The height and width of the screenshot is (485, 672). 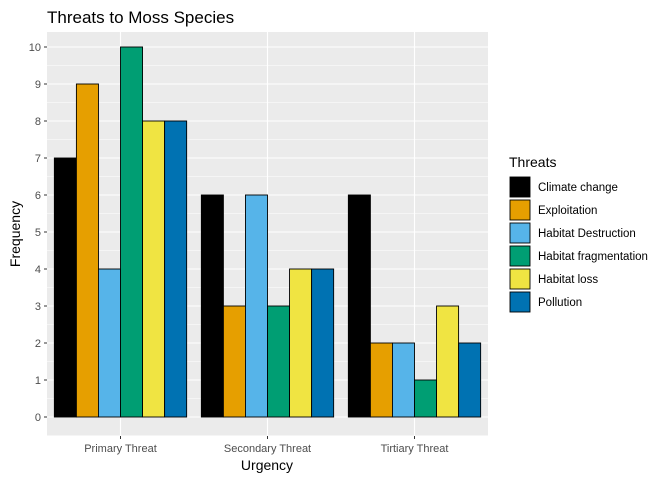 I want to click on chart-title: Threats to Moss Species, so click(x=140, y=17).